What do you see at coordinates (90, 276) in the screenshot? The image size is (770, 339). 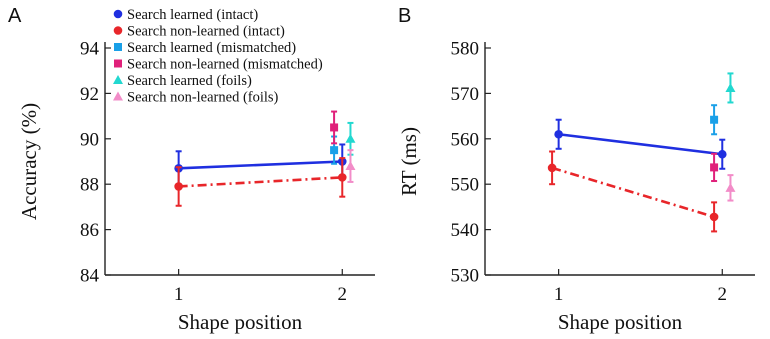 I see `y-tick-label: 84` at bounding box center [90, 276].